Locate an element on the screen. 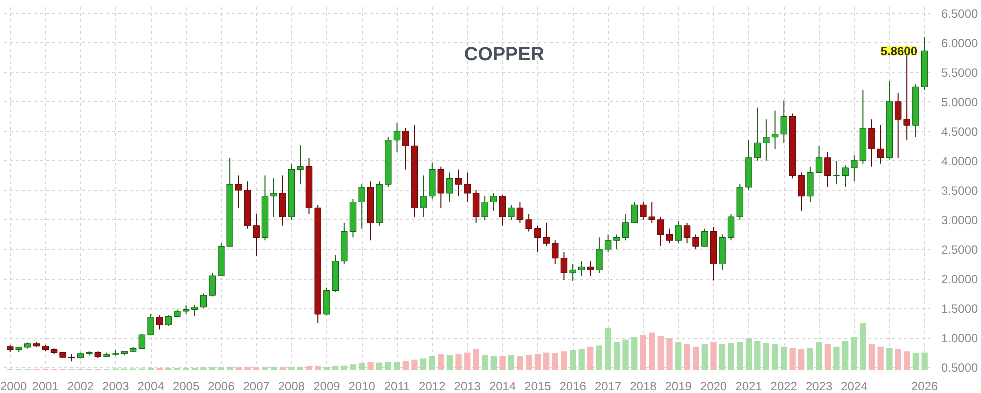 The width and height of the screenshot is (981, 393). x-tick-label: 2001 is located at coordinates (46, 386).